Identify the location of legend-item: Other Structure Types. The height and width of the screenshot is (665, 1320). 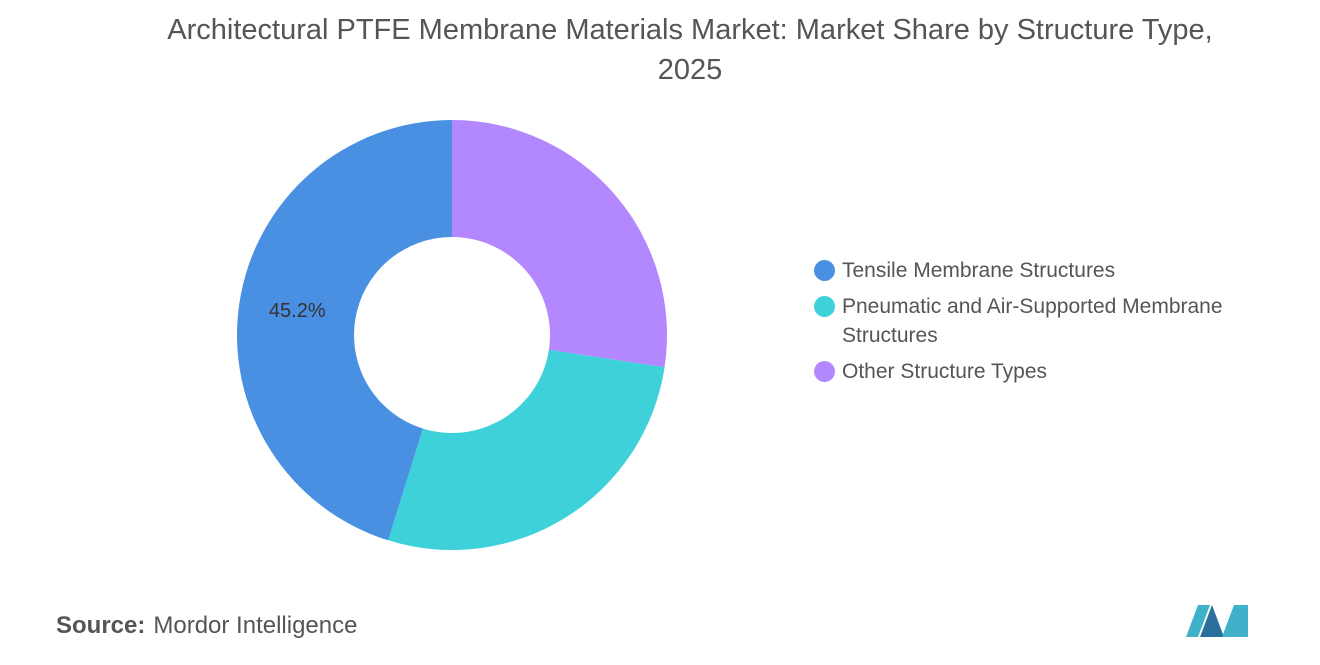
(1044, 371).